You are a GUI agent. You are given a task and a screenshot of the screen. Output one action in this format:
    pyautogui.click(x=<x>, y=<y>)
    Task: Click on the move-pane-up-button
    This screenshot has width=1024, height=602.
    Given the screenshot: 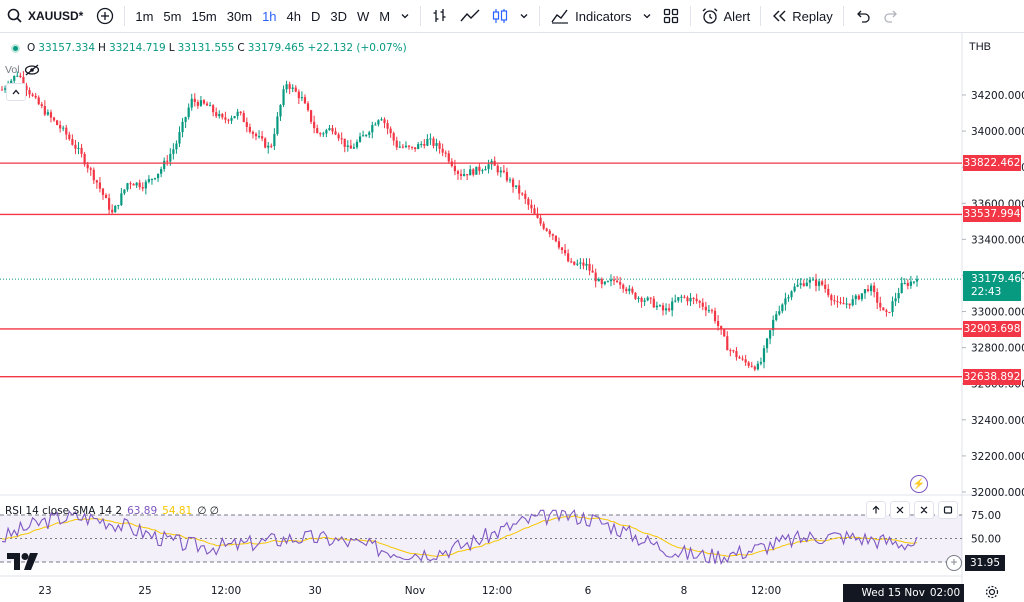 What is the action you would take?
    pyautogui.click(x=876, y=510)
    